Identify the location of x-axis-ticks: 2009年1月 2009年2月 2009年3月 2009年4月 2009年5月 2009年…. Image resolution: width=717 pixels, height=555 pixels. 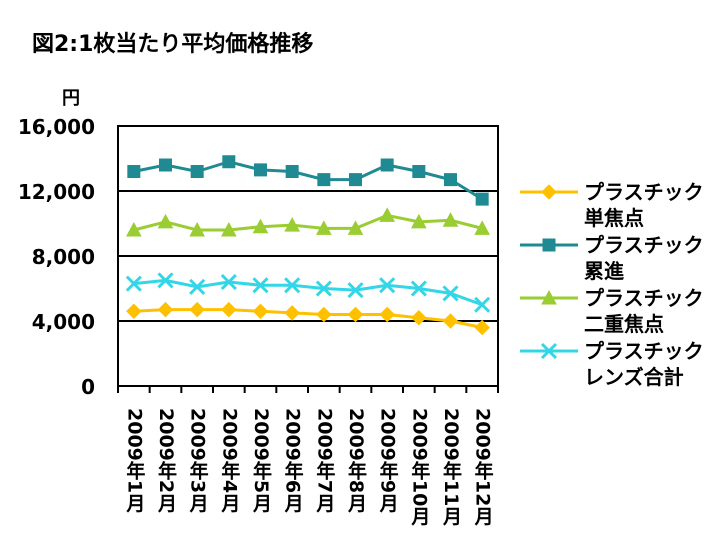
(308, 456).